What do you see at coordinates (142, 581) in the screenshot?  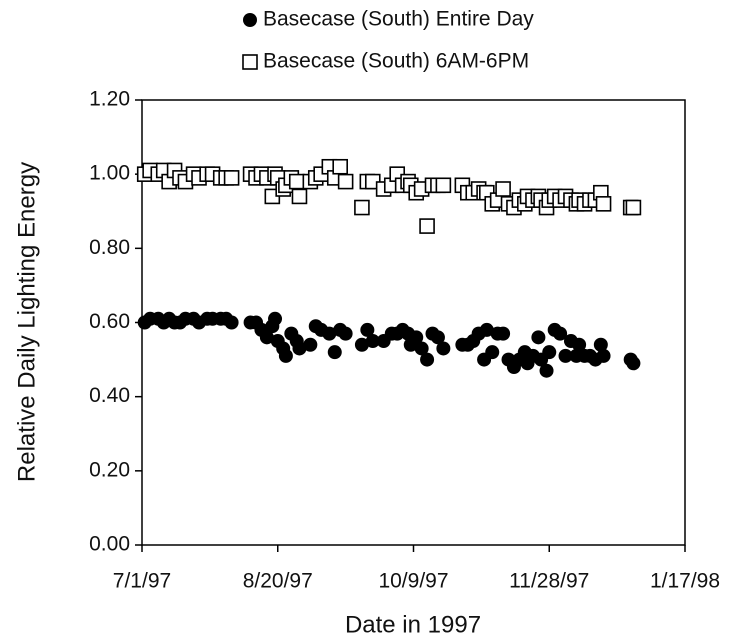 I see `x-tick-label: 7/1/97` at bounding box center [142, 581].